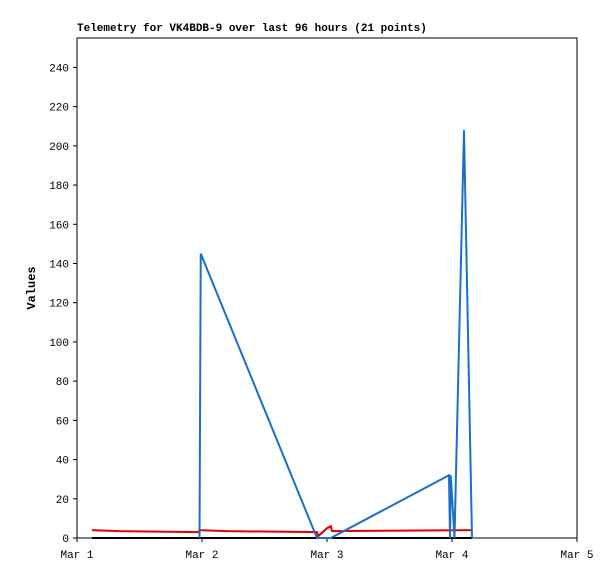 This screenshot has width=615, height=579. What do you see at coordinates (76, 556) in the screenshot?
I see `x-tick-label: Mar 1` at bounding box center [76, 556].